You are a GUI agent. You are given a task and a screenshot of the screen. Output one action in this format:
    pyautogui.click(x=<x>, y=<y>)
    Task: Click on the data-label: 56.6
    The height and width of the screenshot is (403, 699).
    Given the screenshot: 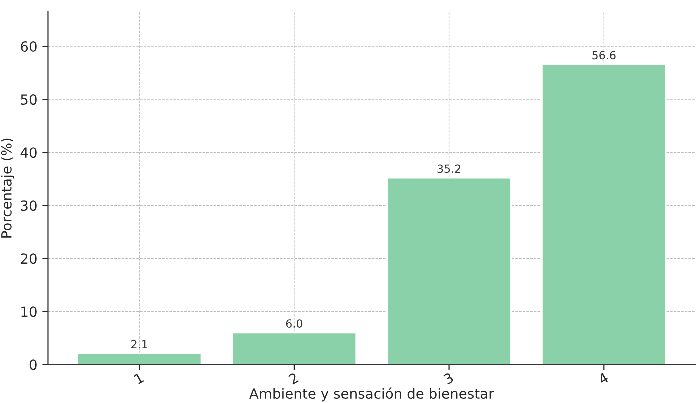 What is the action you would take?
    pyautogui.click(x=604, y=55)
    